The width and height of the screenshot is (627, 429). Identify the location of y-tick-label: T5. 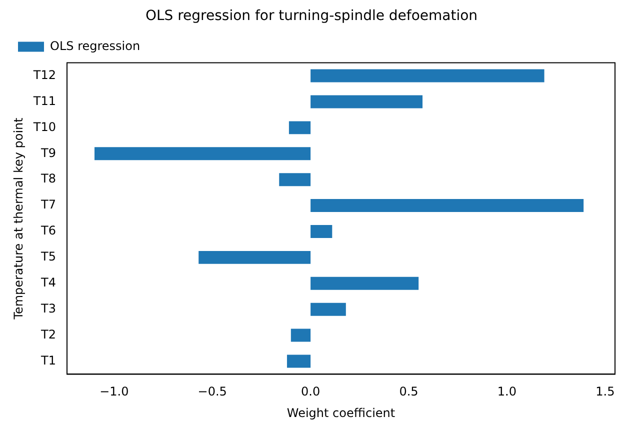
(48, 257).